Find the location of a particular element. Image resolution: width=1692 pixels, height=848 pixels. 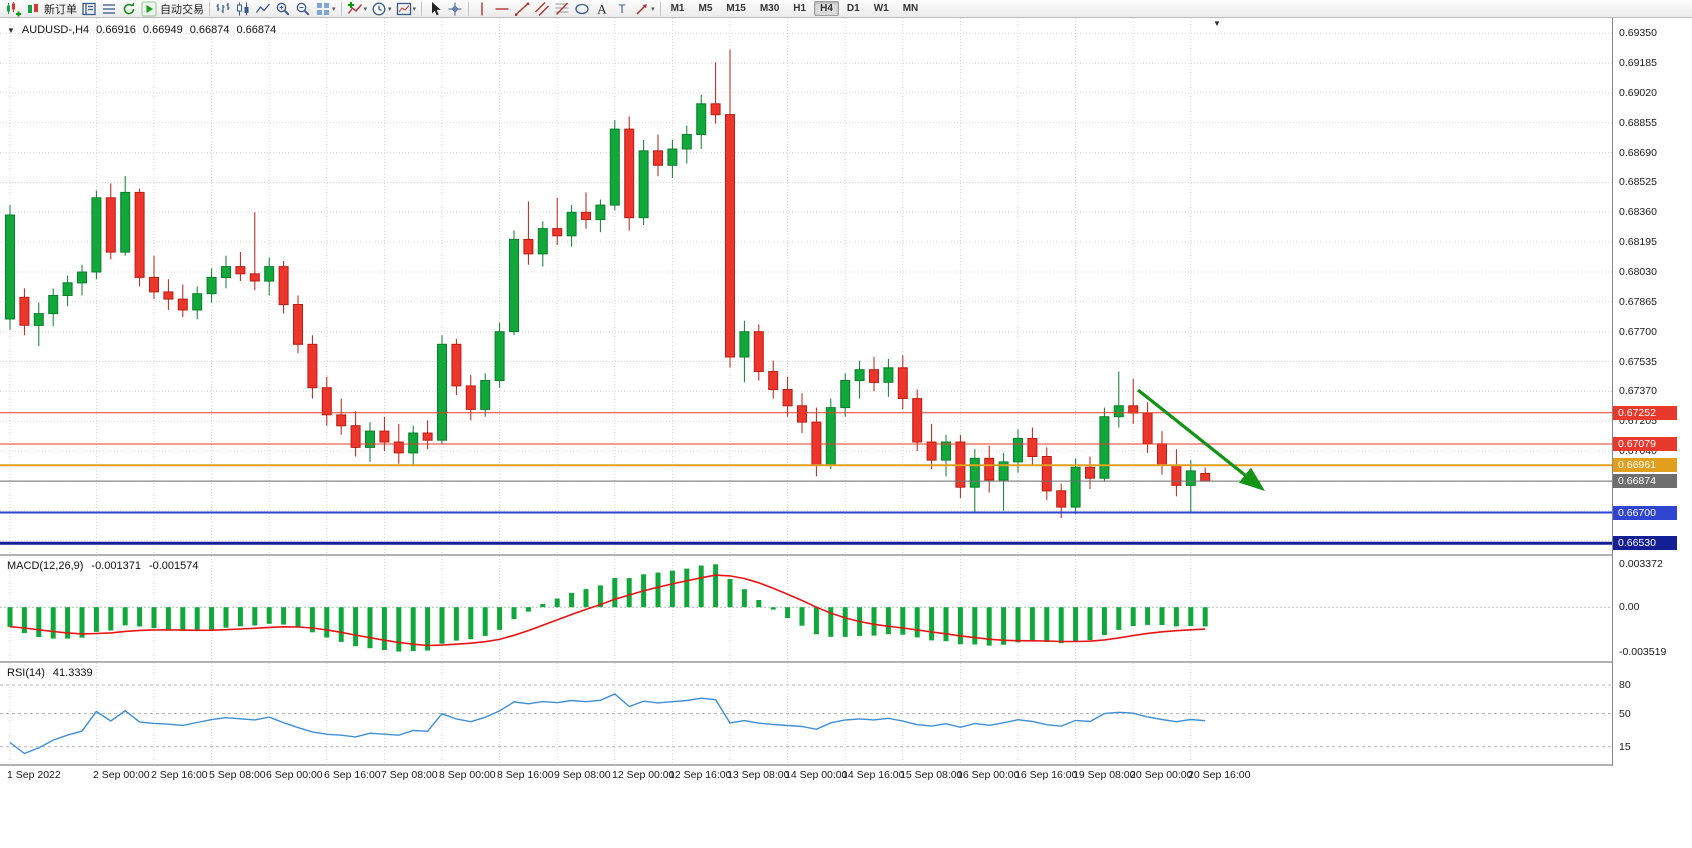

arrows-button: ▾ is located at coordinates (644, 8).